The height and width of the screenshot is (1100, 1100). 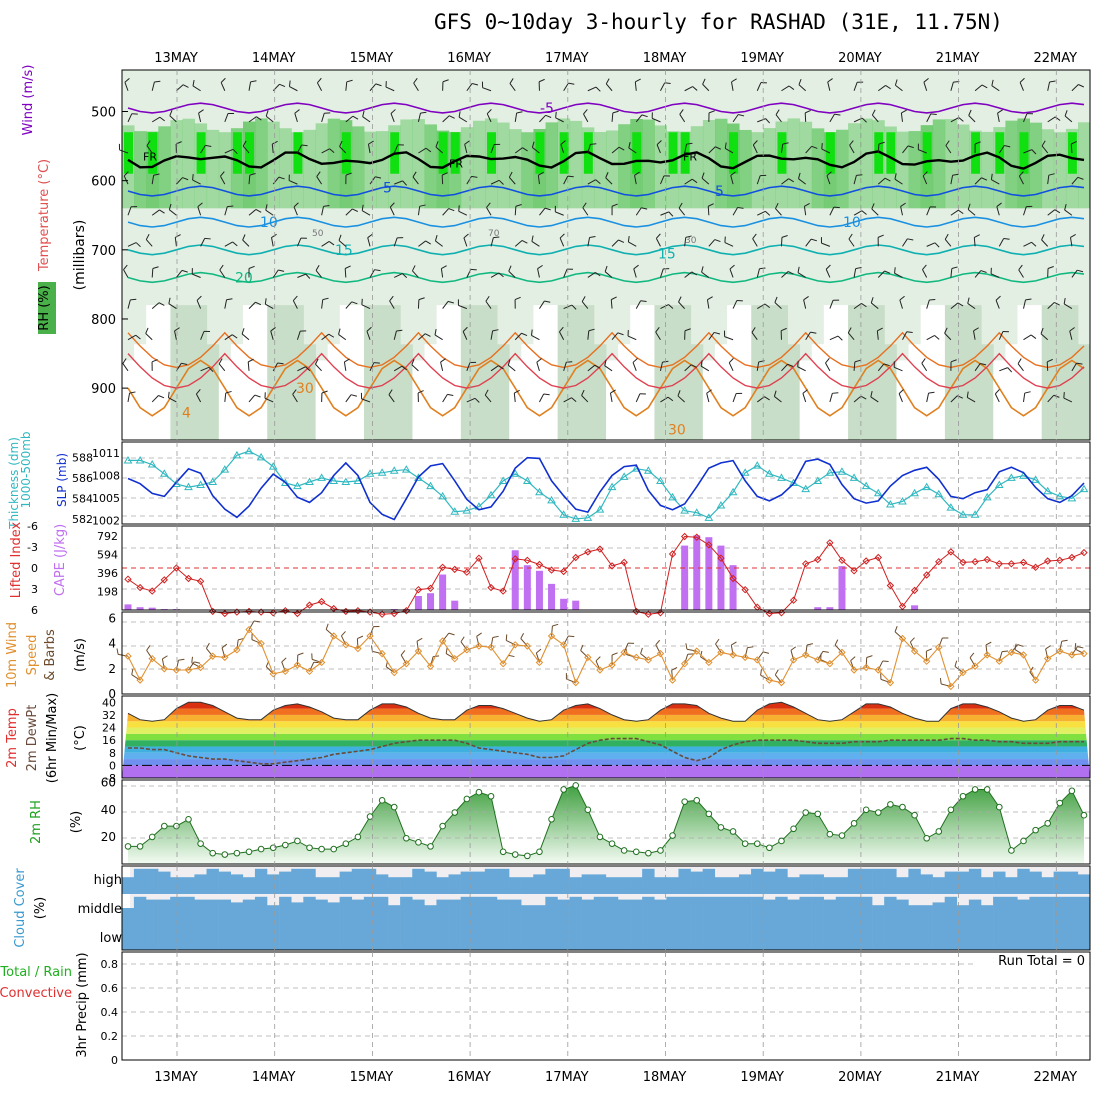 What do you see at coordinates (606, 822) in the screenshot?
I see `rh-frame` at bounding box center [606, 822].